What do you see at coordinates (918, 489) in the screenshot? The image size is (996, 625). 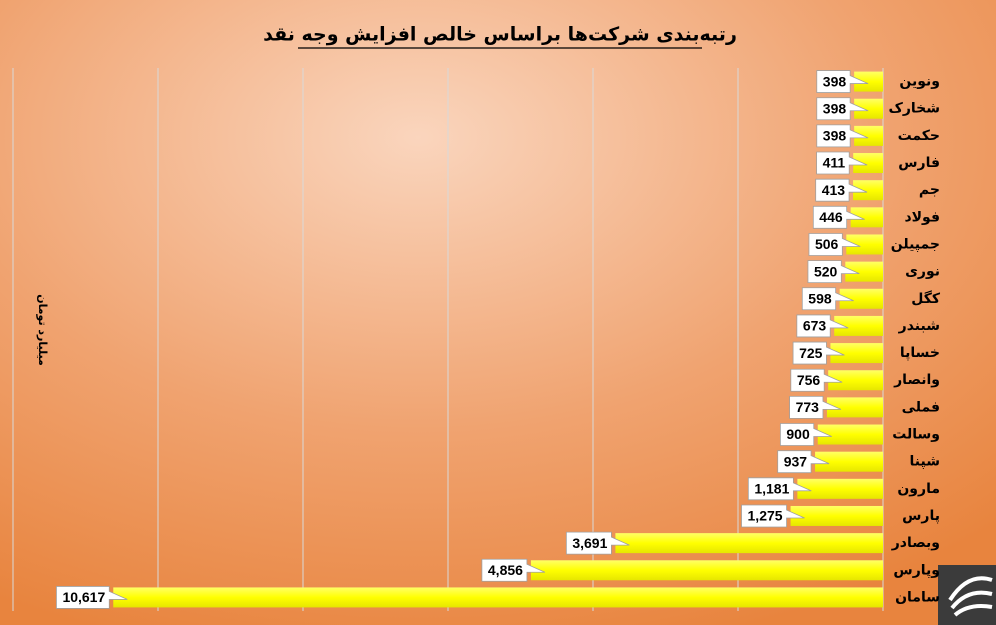 I see `y-tick-label: مارون` at bounding box center [918, 489].